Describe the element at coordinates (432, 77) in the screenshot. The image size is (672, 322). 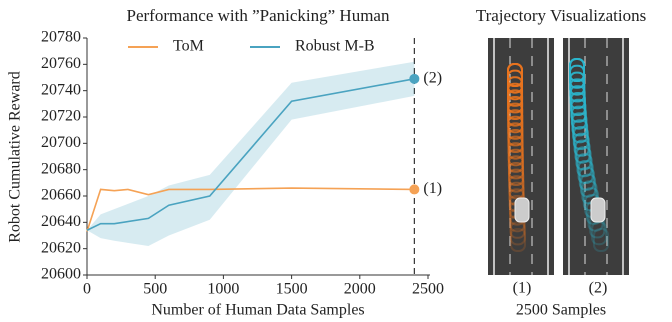
I see `annotation: (2)` at that location.